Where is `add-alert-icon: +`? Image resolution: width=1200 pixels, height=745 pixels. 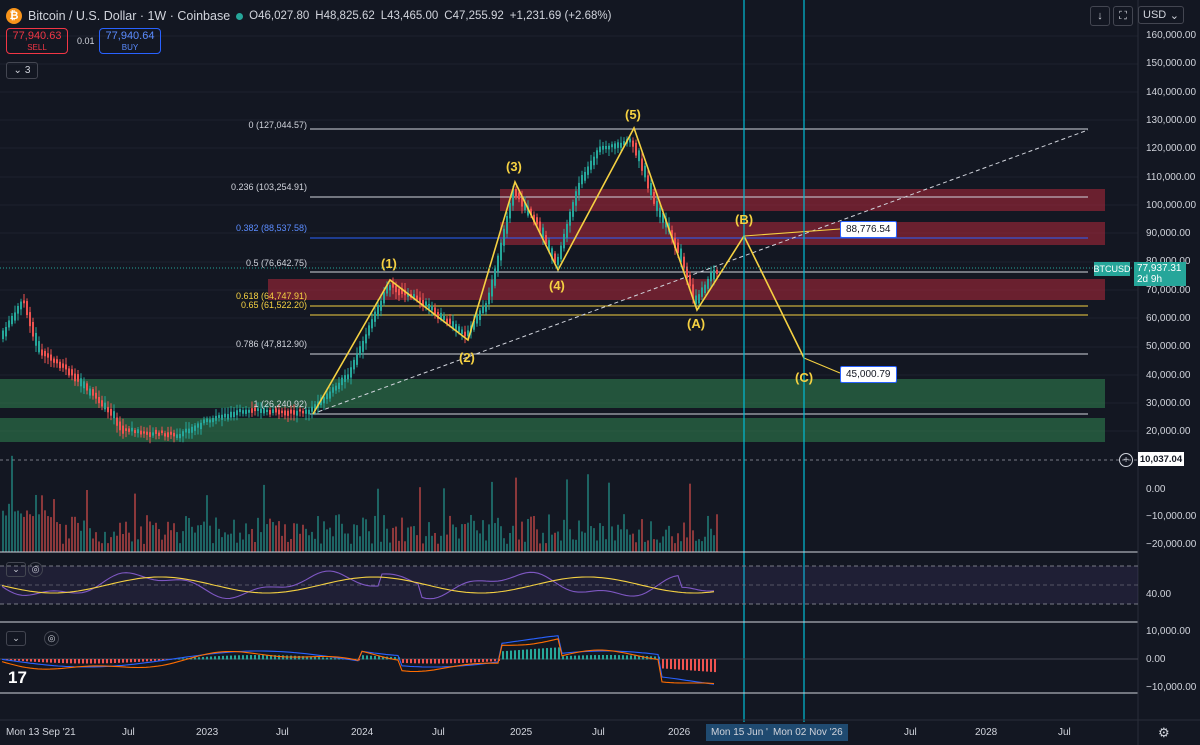
add-alert-icon: + is located at coordinates (1126, 460).